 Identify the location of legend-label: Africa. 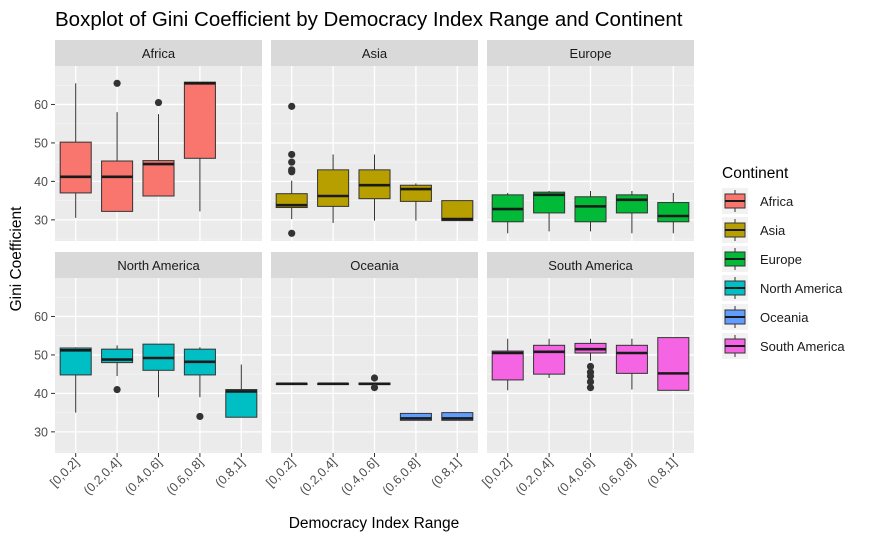
(777, 201).